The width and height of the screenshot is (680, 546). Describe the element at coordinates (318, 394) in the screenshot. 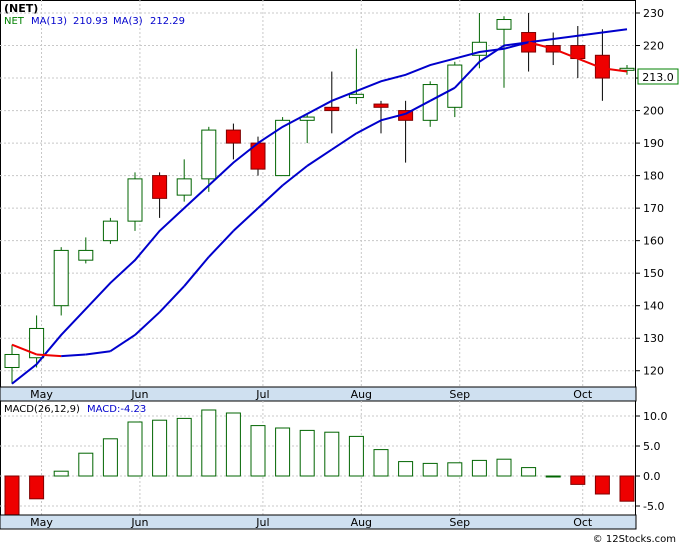

I see `price-x-axis-band` at that location.